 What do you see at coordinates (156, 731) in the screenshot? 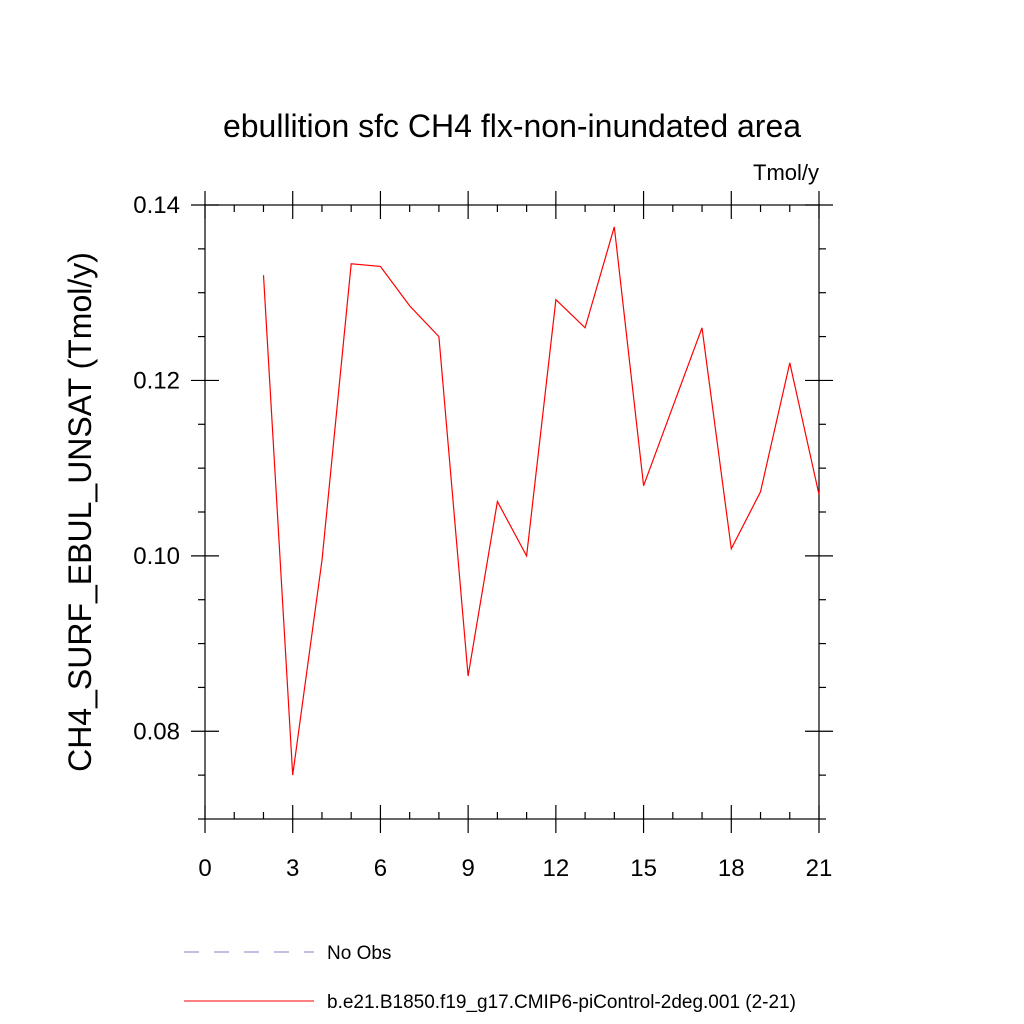
I see `y-tick-label: 0.08` at bounding box center [156, 731].